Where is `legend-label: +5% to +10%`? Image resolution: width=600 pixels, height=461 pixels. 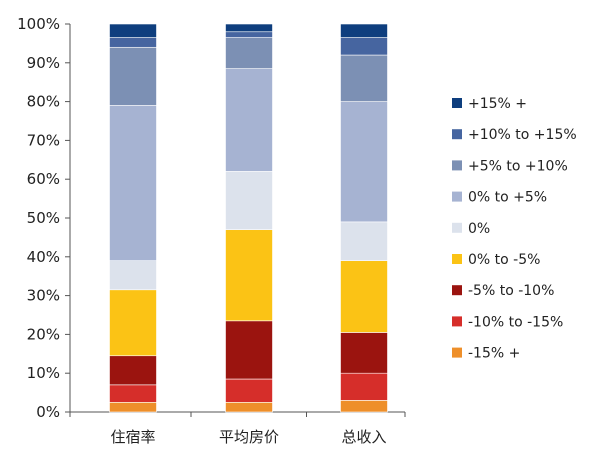 legend-label: +5% to +10% is located at coordinates (518, 166).